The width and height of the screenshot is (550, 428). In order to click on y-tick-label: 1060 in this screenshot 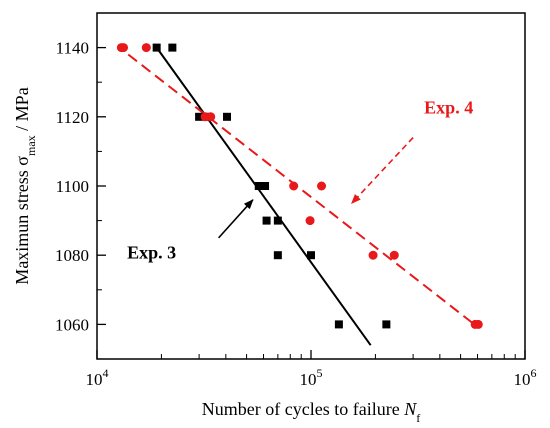, I will do `click(72, 324)`.